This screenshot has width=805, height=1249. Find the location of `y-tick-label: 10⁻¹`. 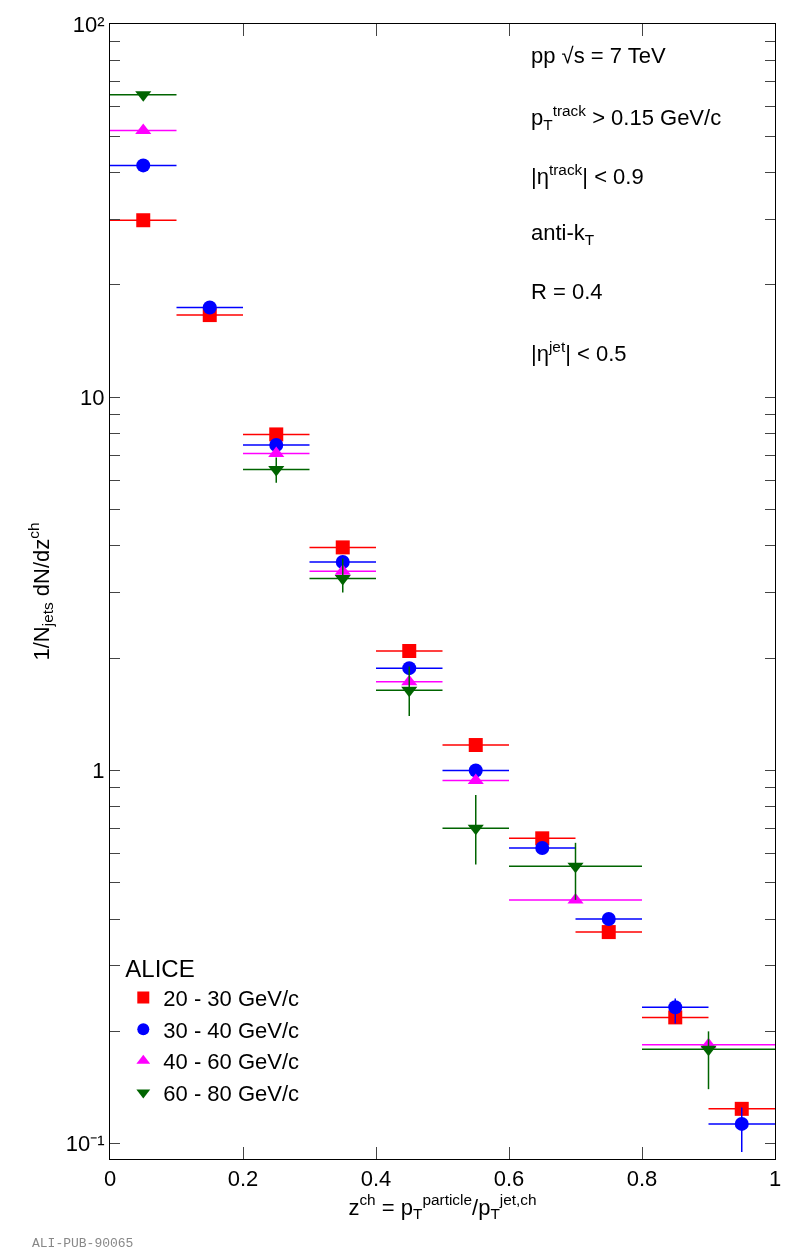

y-tick-label: 10⁻¹ is located at coordinates (85, 1144).